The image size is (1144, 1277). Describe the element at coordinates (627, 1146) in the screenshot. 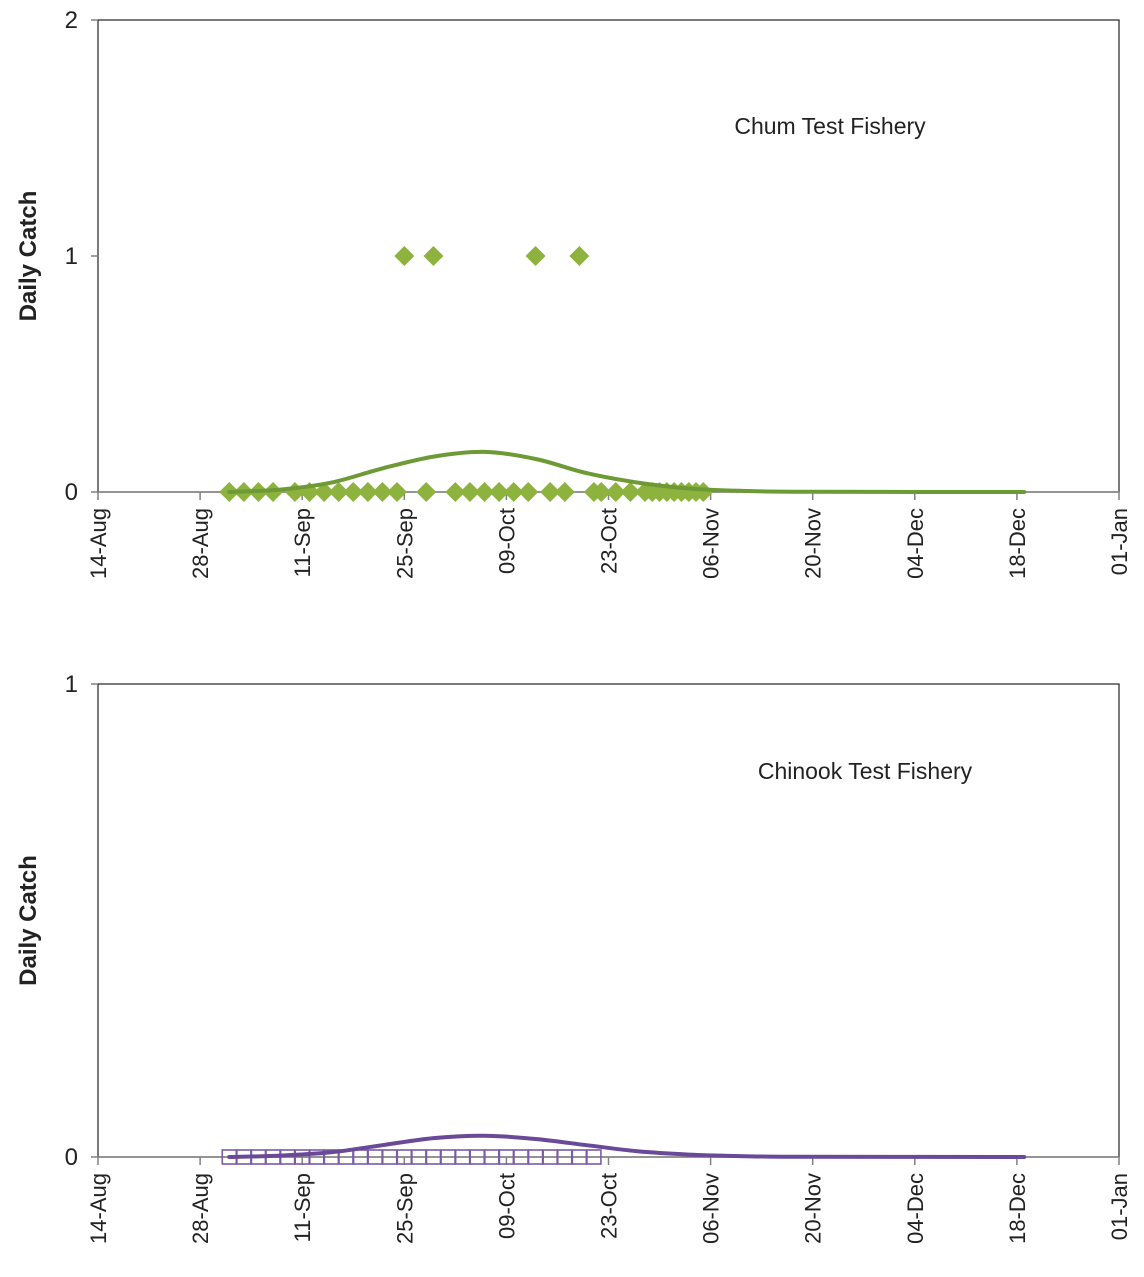

I see `chart2-trend-line` at that location.